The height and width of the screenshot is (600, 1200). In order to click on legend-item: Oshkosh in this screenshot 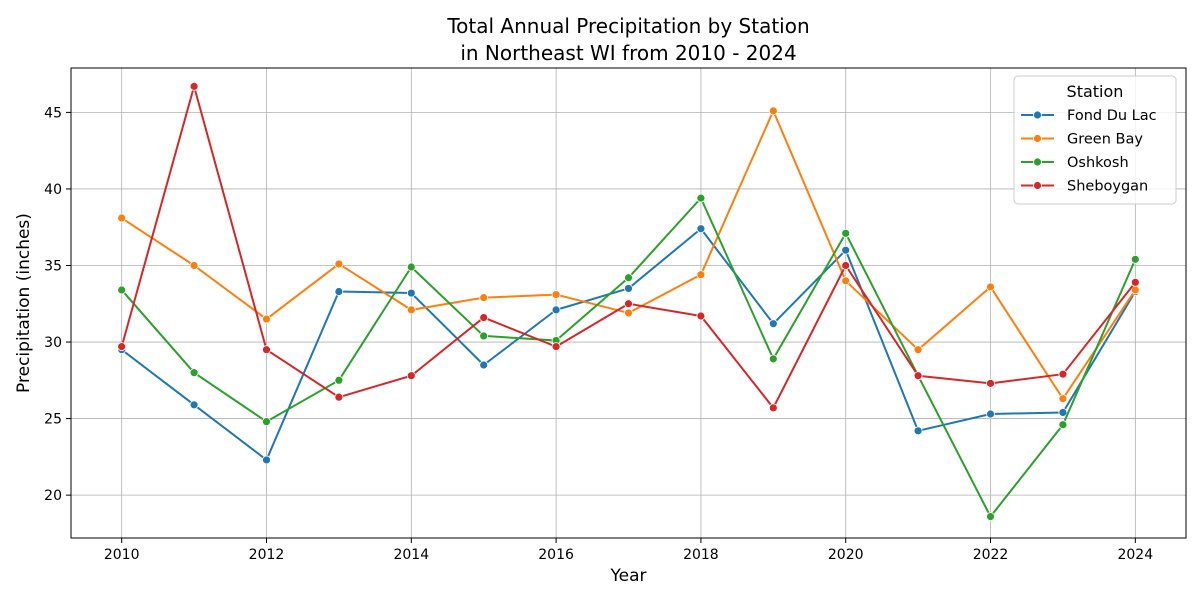, I will do `click(1075, 163)`.